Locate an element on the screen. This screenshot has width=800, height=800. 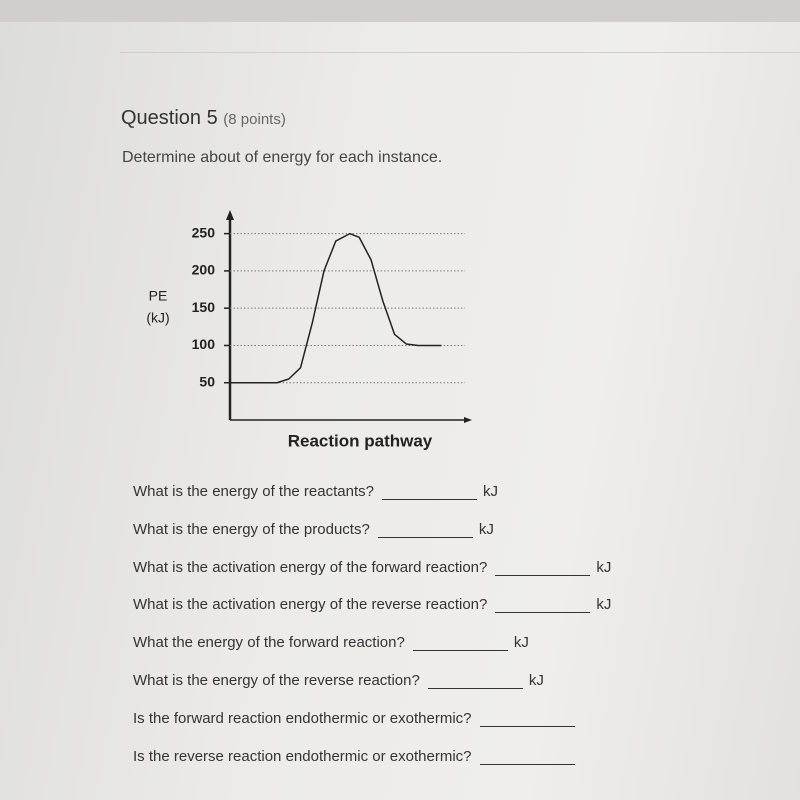
top-bar is located at coordinates (400, 11).